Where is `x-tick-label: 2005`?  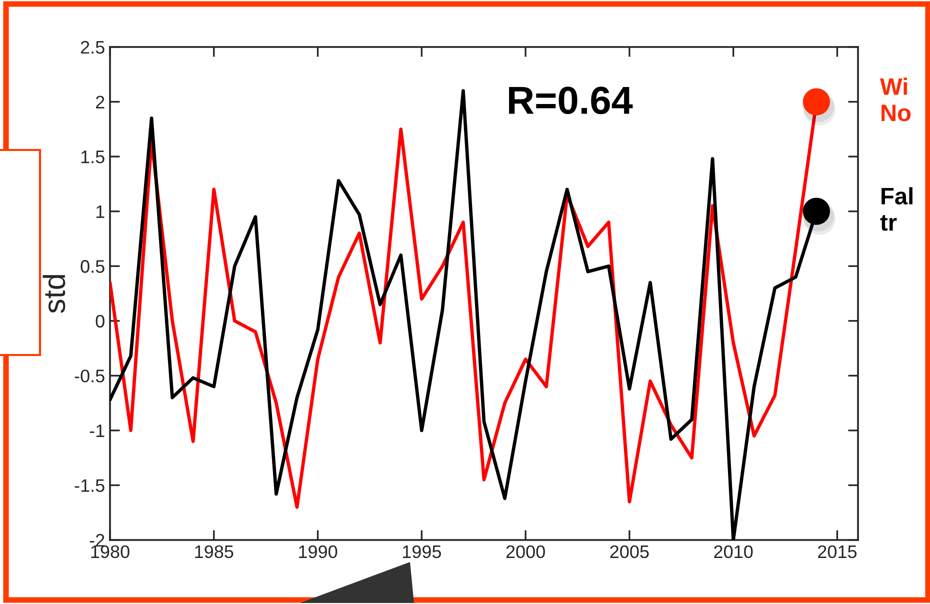 x-tick-label: 2005 is located at coordinates (629, 551).